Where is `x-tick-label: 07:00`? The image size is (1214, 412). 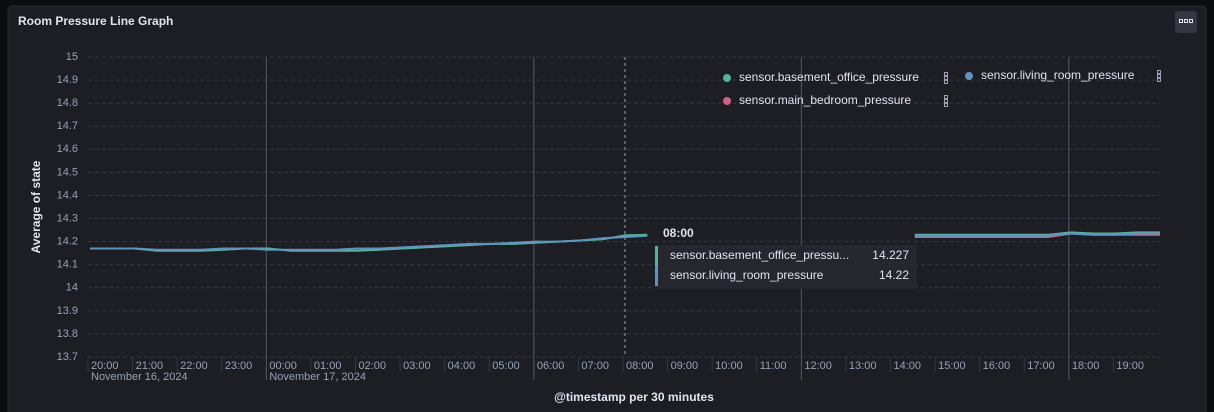
x-tick-label: 07:00 is located at coordinates (595, 366).